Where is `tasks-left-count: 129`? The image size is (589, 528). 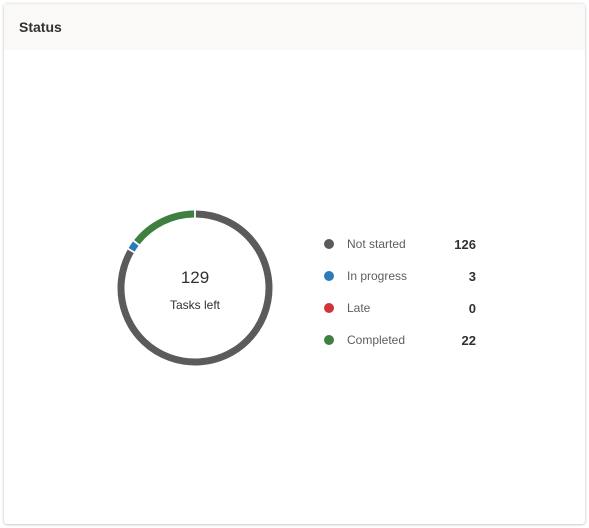 tasks-left-count: 129 is located at coordinates (195, 277).